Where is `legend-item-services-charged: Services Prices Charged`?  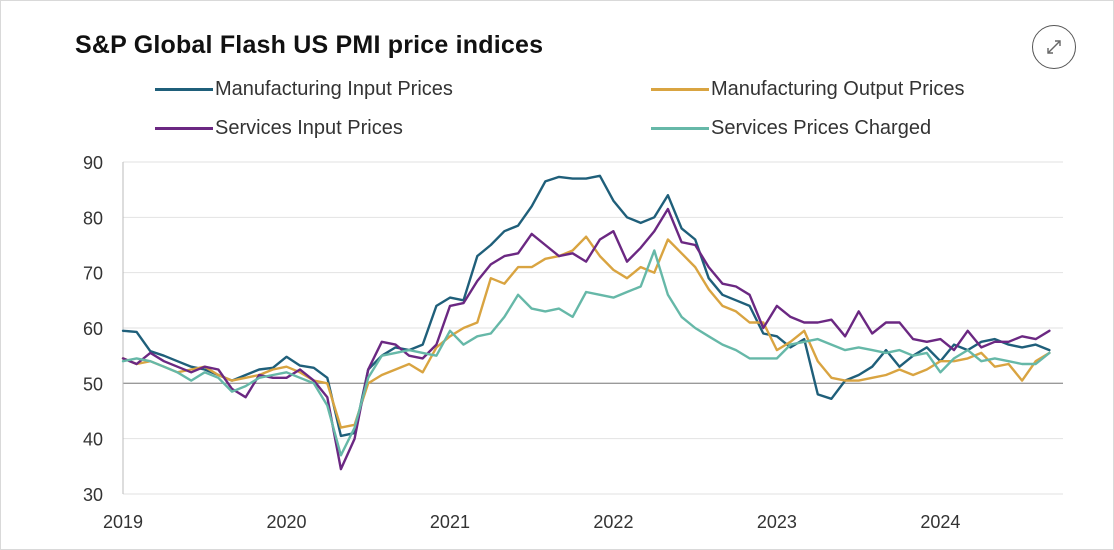
legend-item-services-charged: Services Prices Charged is located at coordinates (791, 128).